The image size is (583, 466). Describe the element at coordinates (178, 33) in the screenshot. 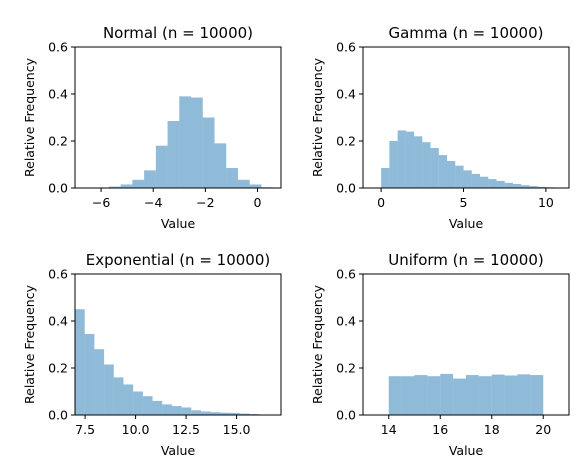

I see `chart-title: Normal (n = 10000)` at that location.